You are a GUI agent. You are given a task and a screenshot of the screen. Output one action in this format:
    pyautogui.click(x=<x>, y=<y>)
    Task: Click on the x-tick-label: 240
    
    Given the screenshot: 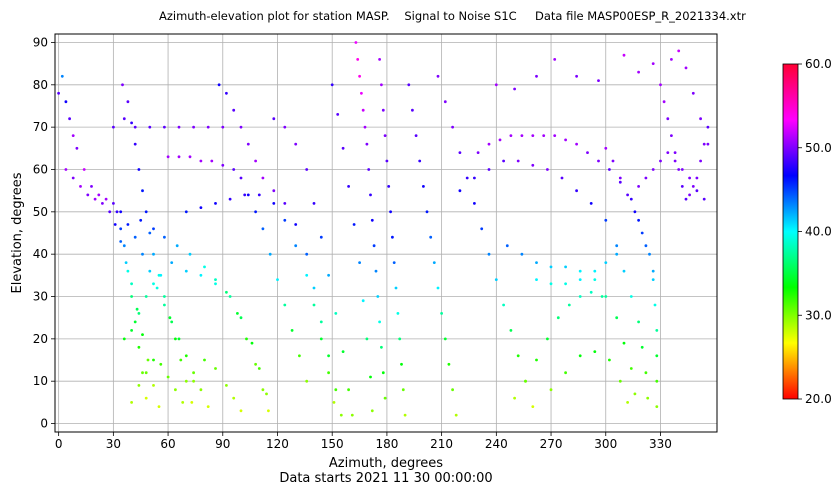 What is the action you would take?
    pyautogui.click(x=496, y=444)
    